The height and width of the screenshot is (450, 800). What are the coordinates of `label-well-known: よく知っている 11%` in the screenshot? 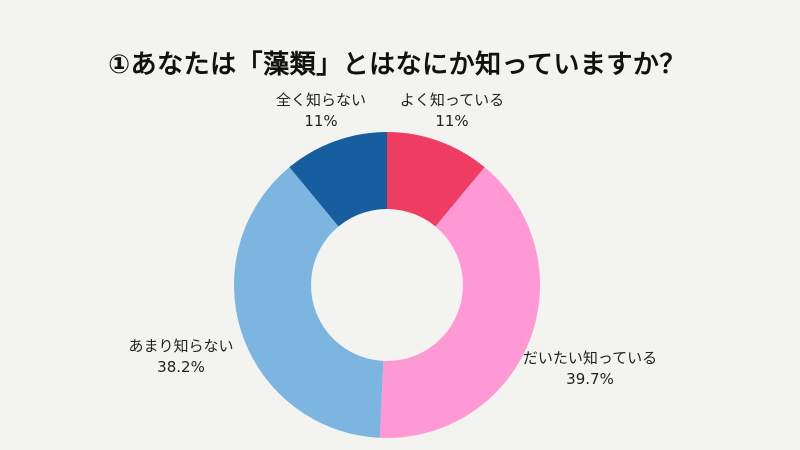 It's located at (452, 111).